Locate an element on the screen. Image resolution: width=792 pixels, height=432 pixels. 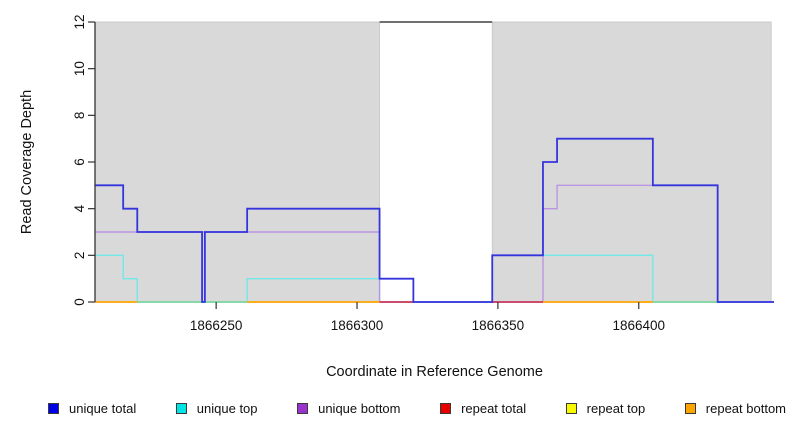
legend-item-unique-total: unique total is located at coordinates (92, 408).